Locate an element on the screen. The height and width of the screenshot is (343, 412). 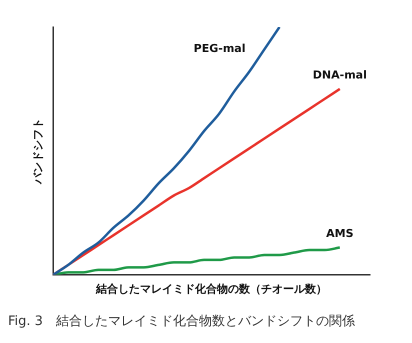
series-label: PEG-mal is located at coordinates (220, 48).